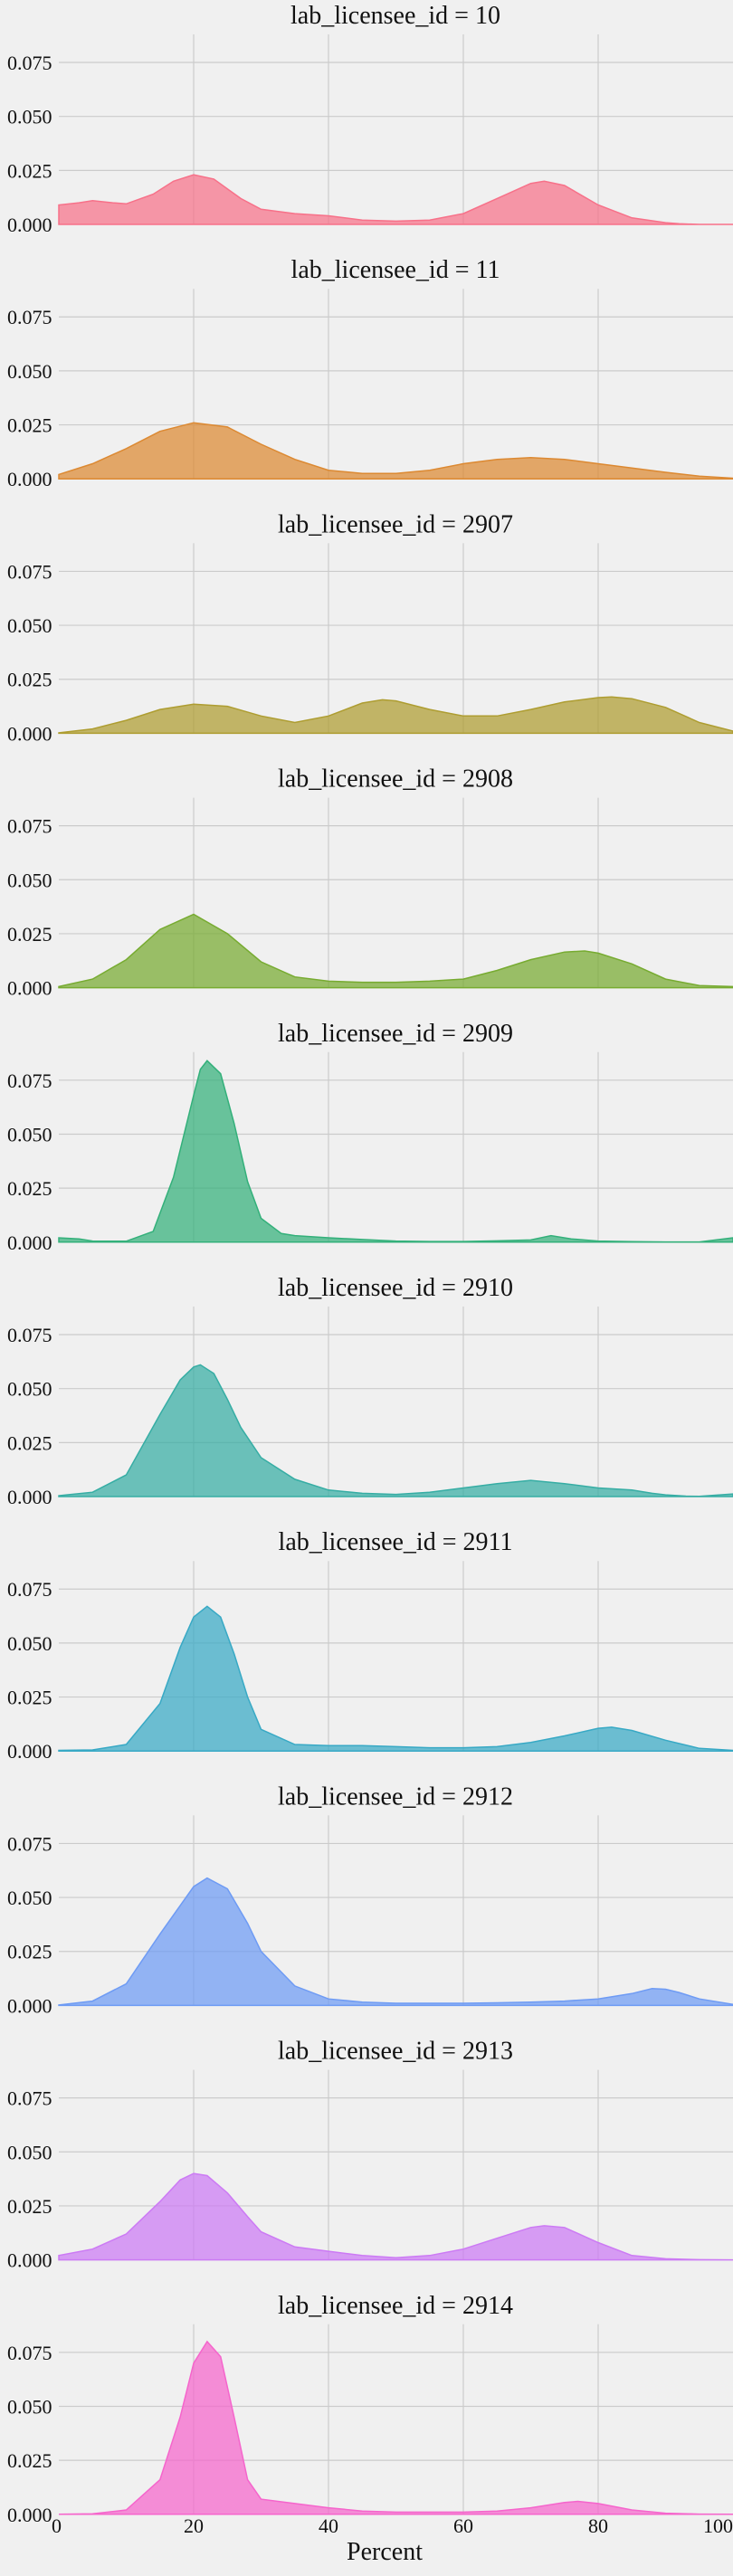 This screenshot has width=733, height=2576. I want to click on facet-title: lab_licensee_id = 2912, so click(395, 1796).